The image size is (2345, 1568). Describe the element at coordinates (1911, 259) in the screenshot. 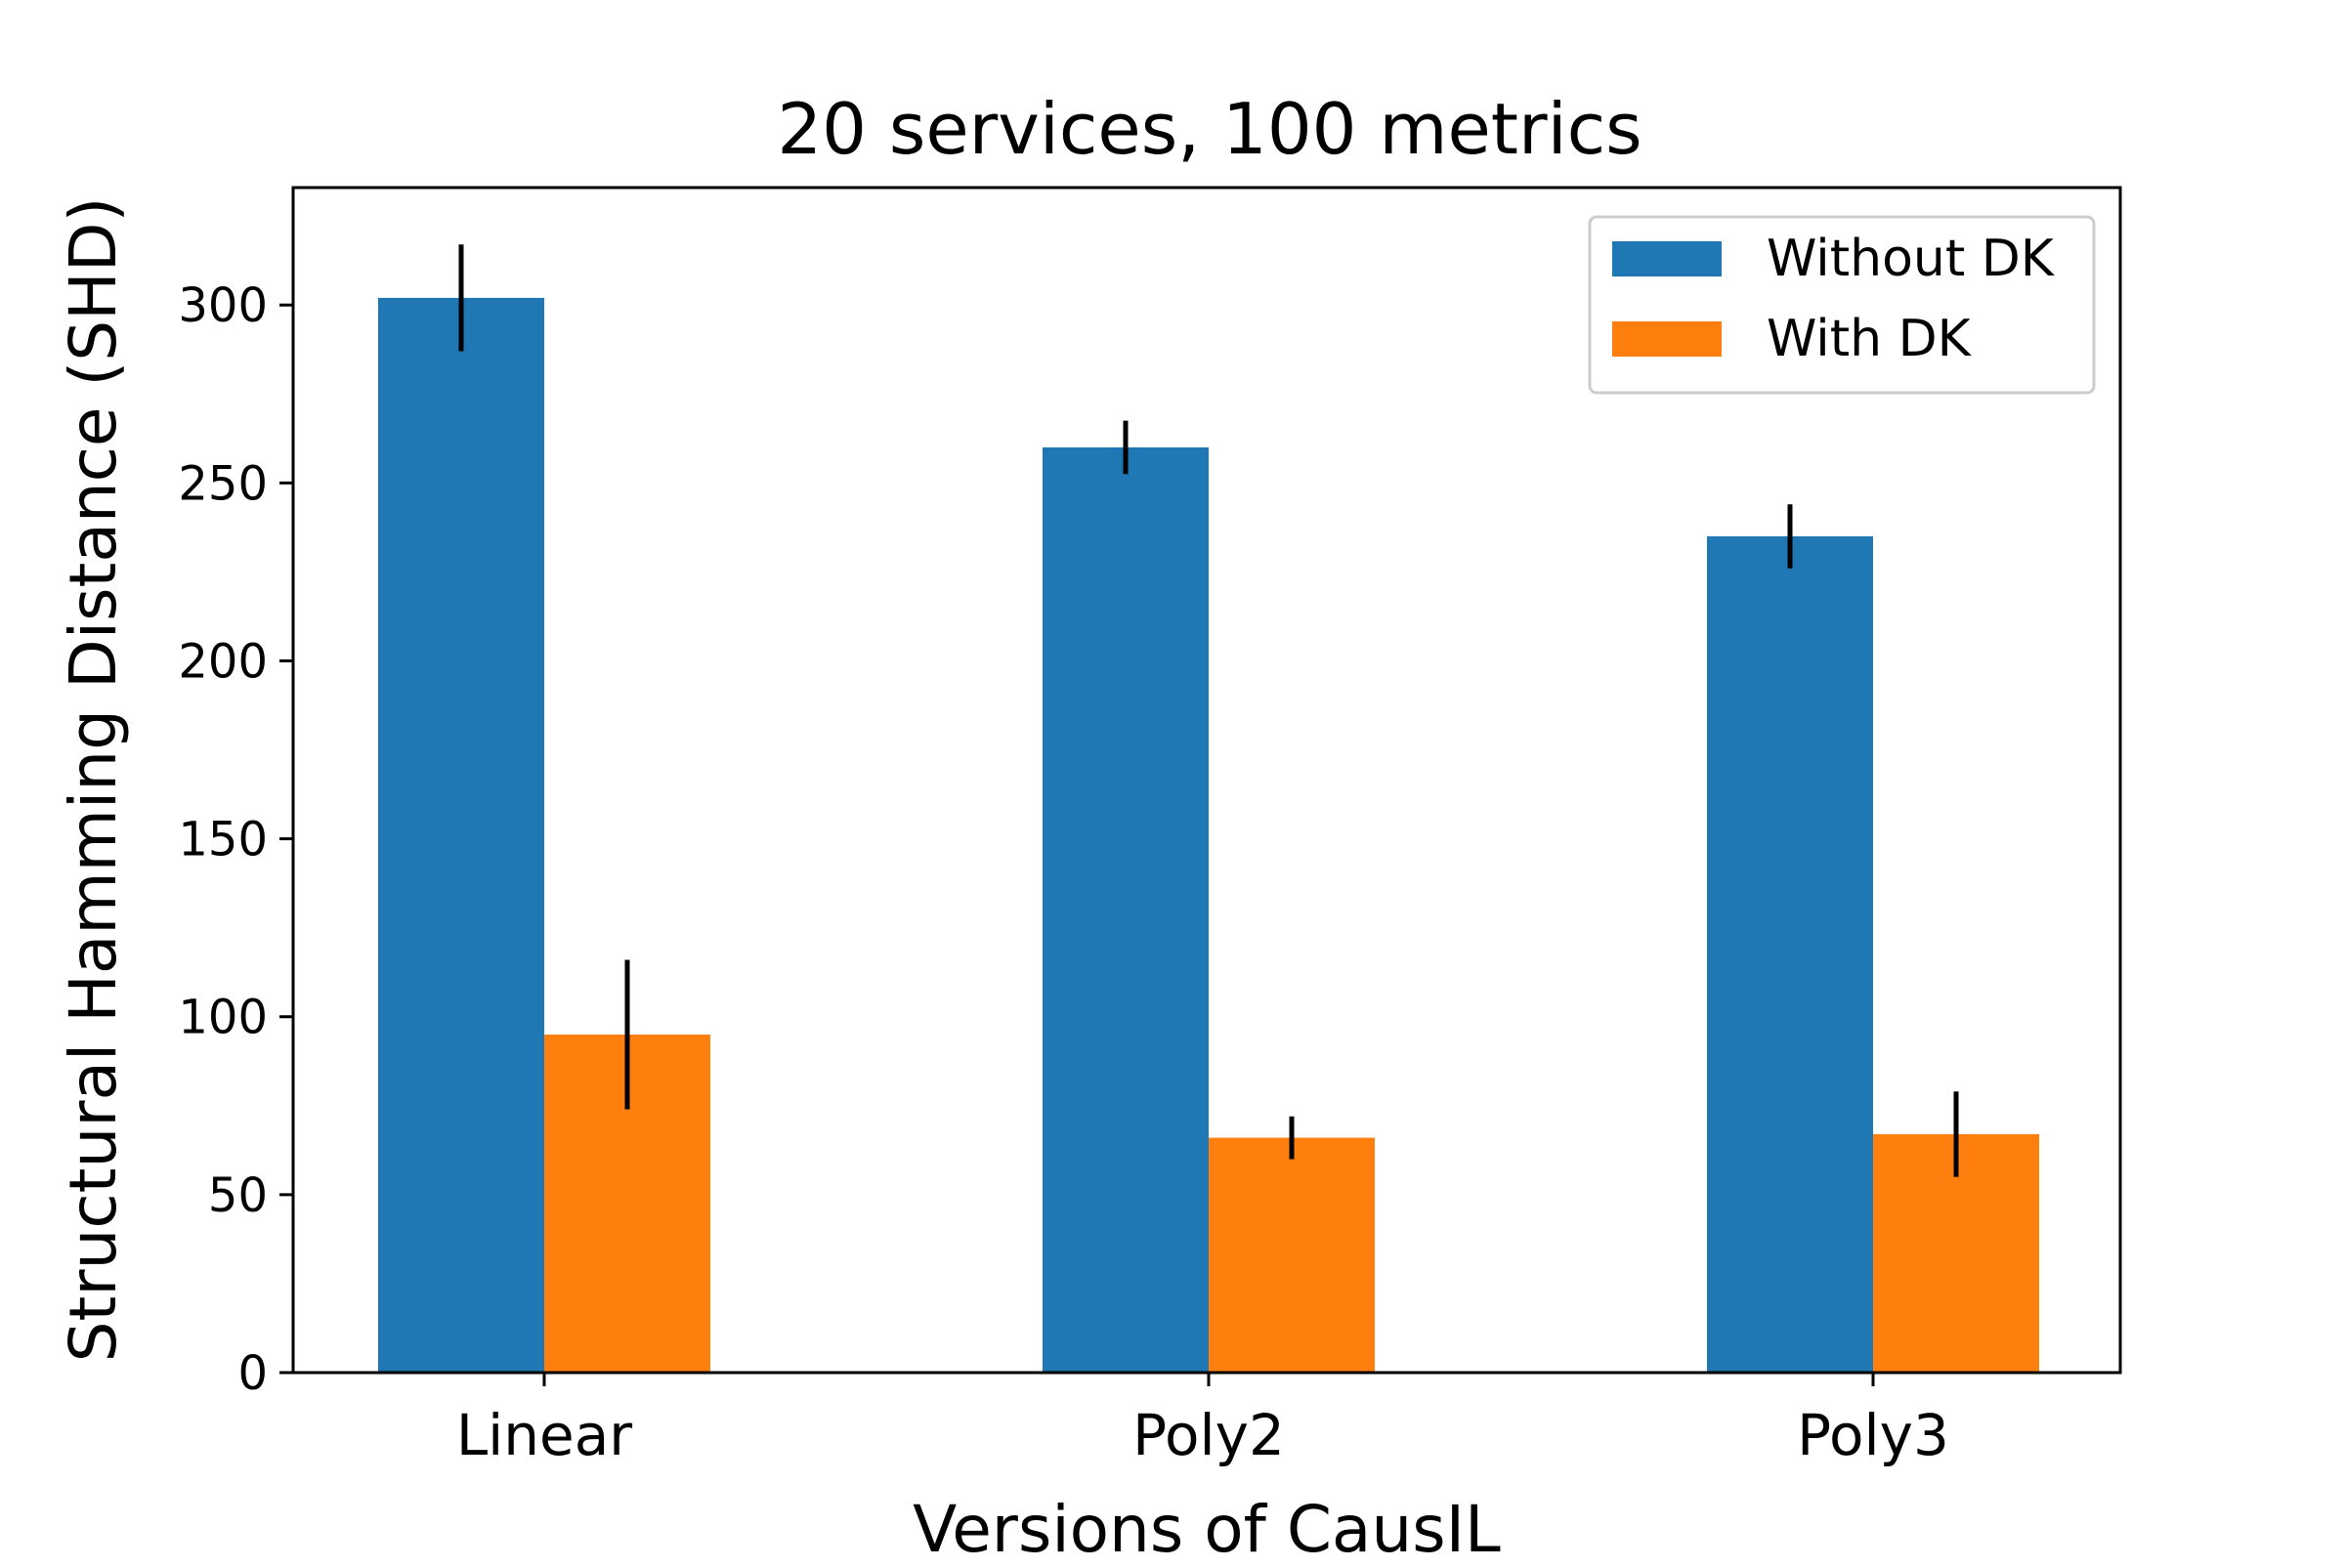

I see `legend-label-without-dk: Without DK` at that location.